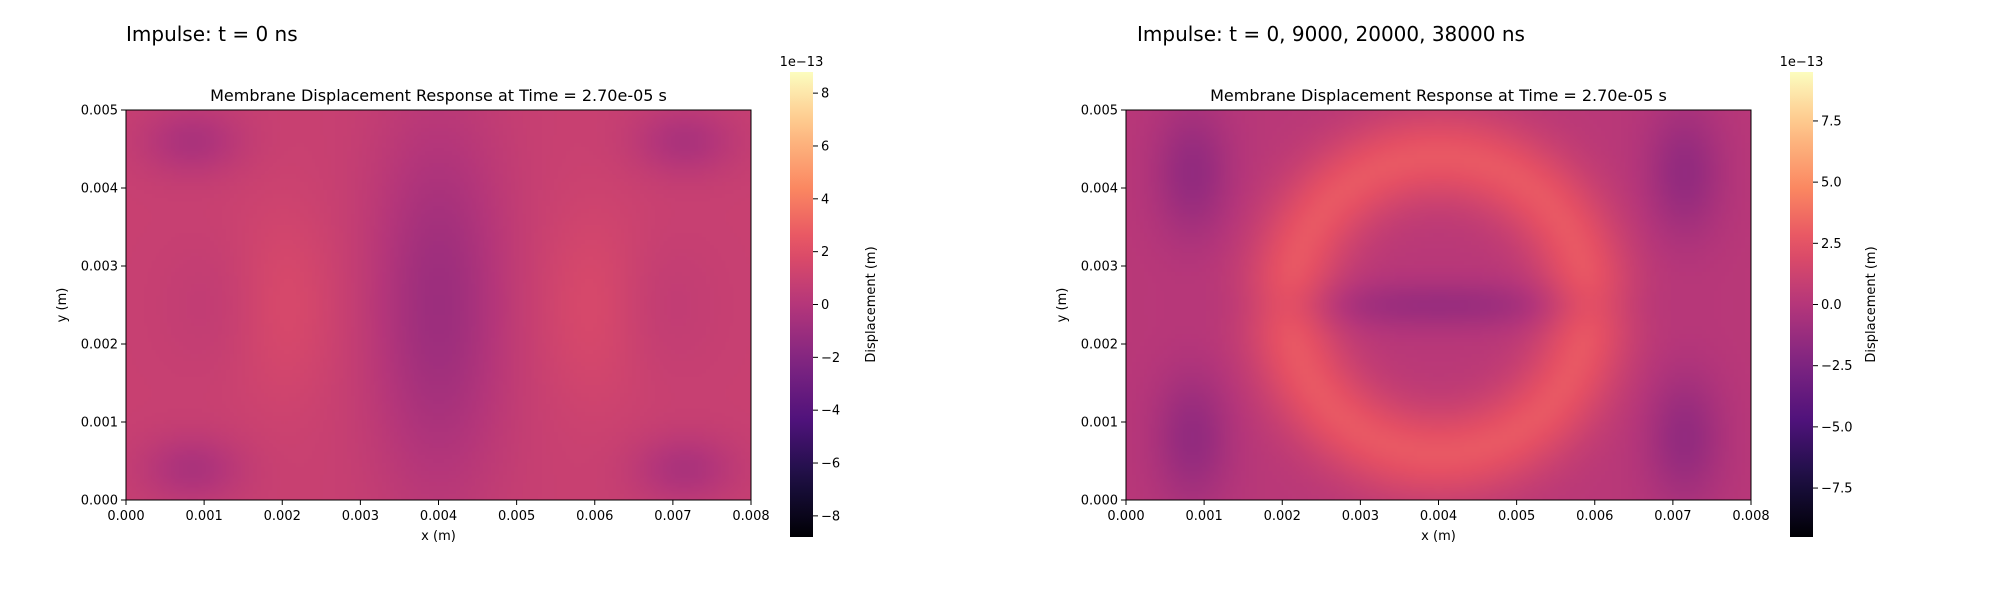 Image resolution: width=2000 pixels, height=600 pixels. What do you see at coordinates (825, 305) in the screenshot?
I see `colorbar-tick-label: 0` at bounding box center [825, 305].